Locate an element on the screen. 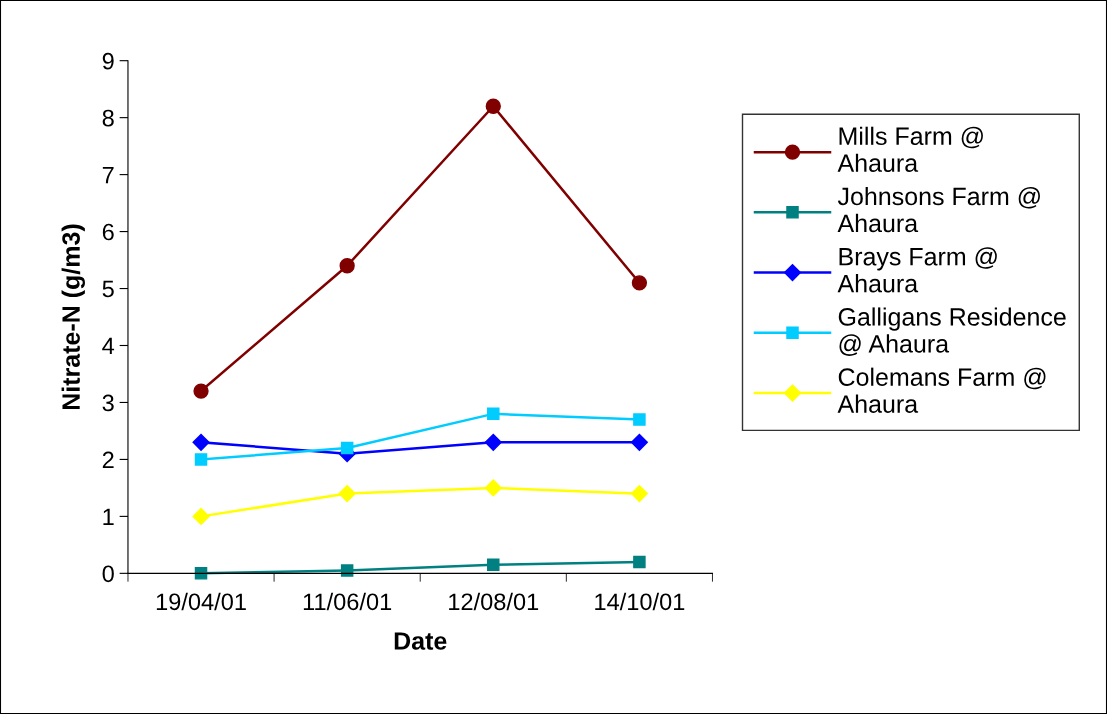 The height and width of the screenshot is (714, 1107). x-tick-label: 12/08/01 is located at coordinates (494, 601).